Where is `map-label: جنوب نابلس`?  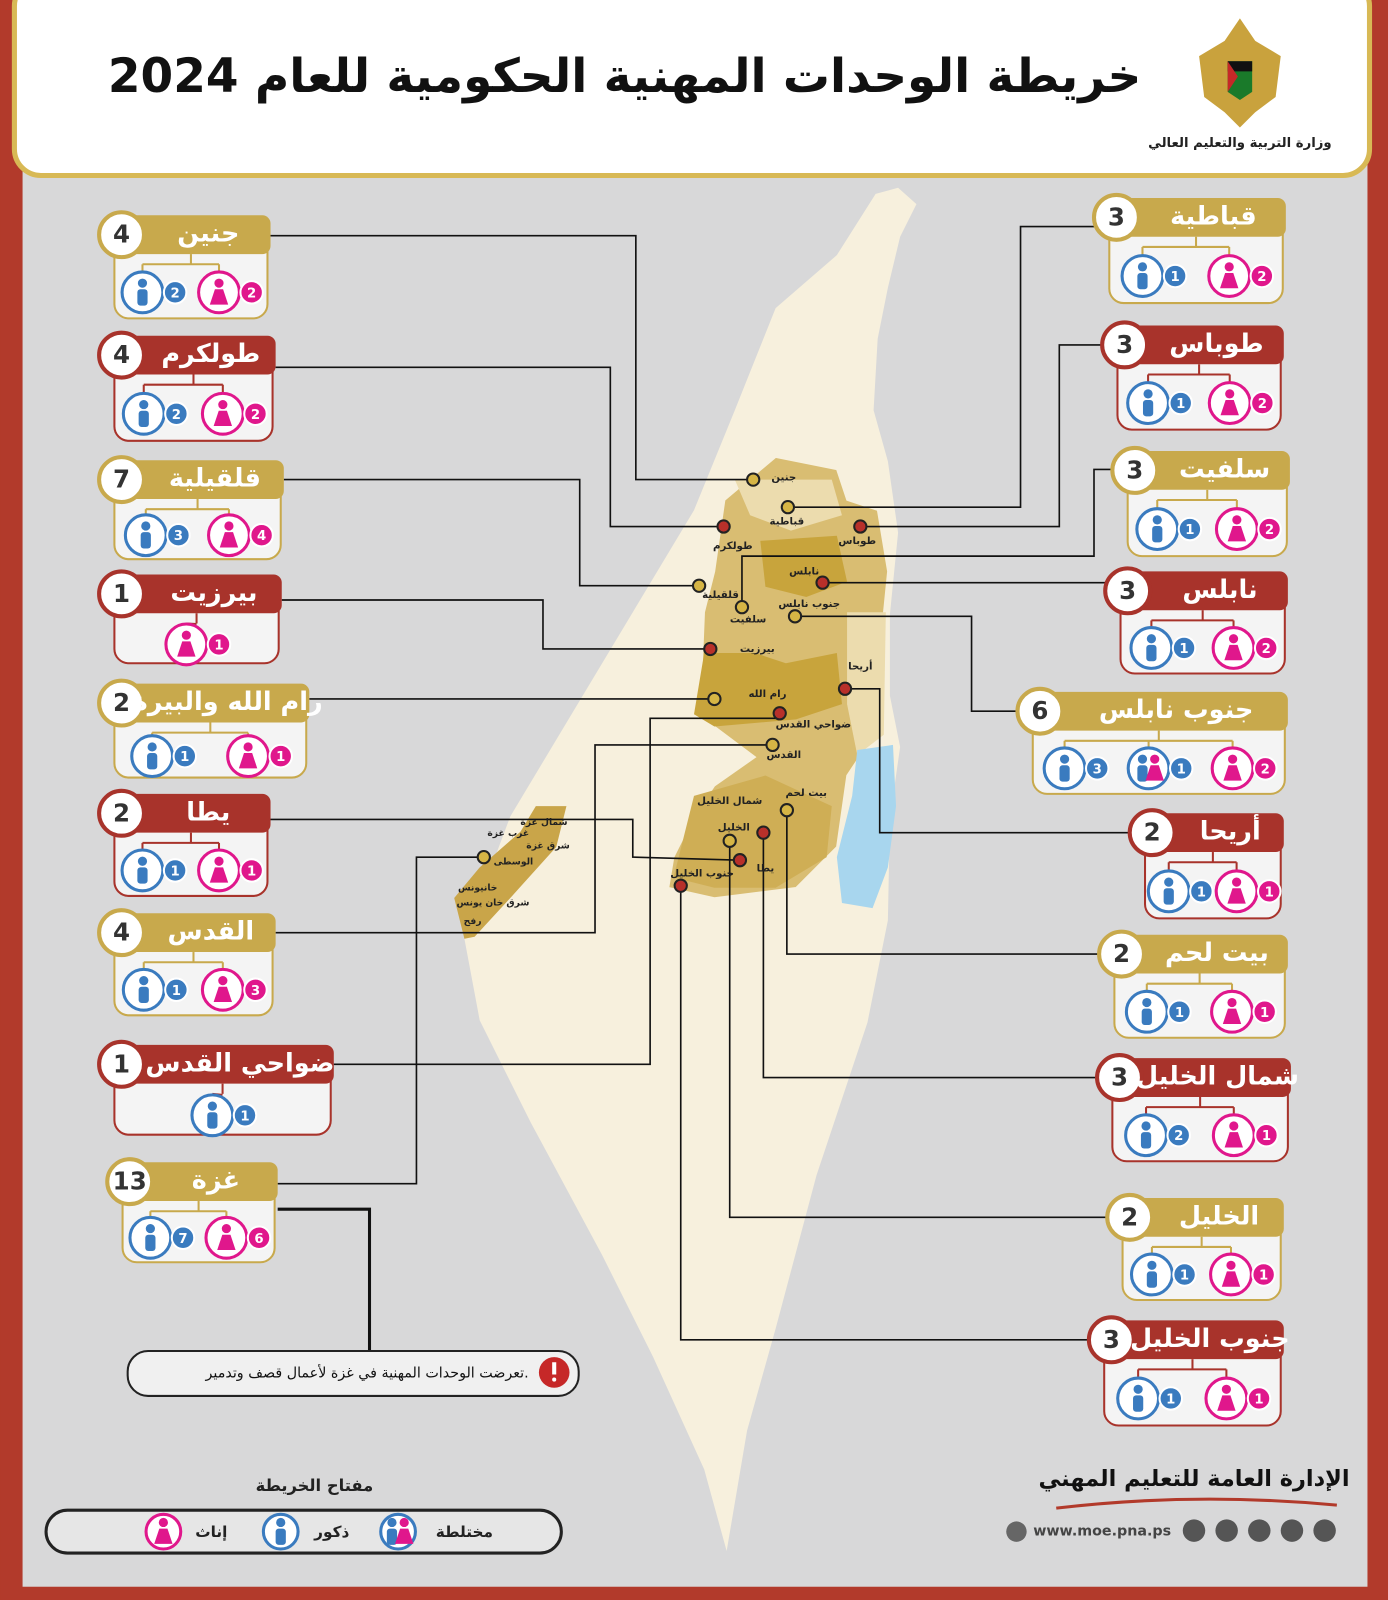
map-label: جنوب نابلس is located at coordinates (809, 604).